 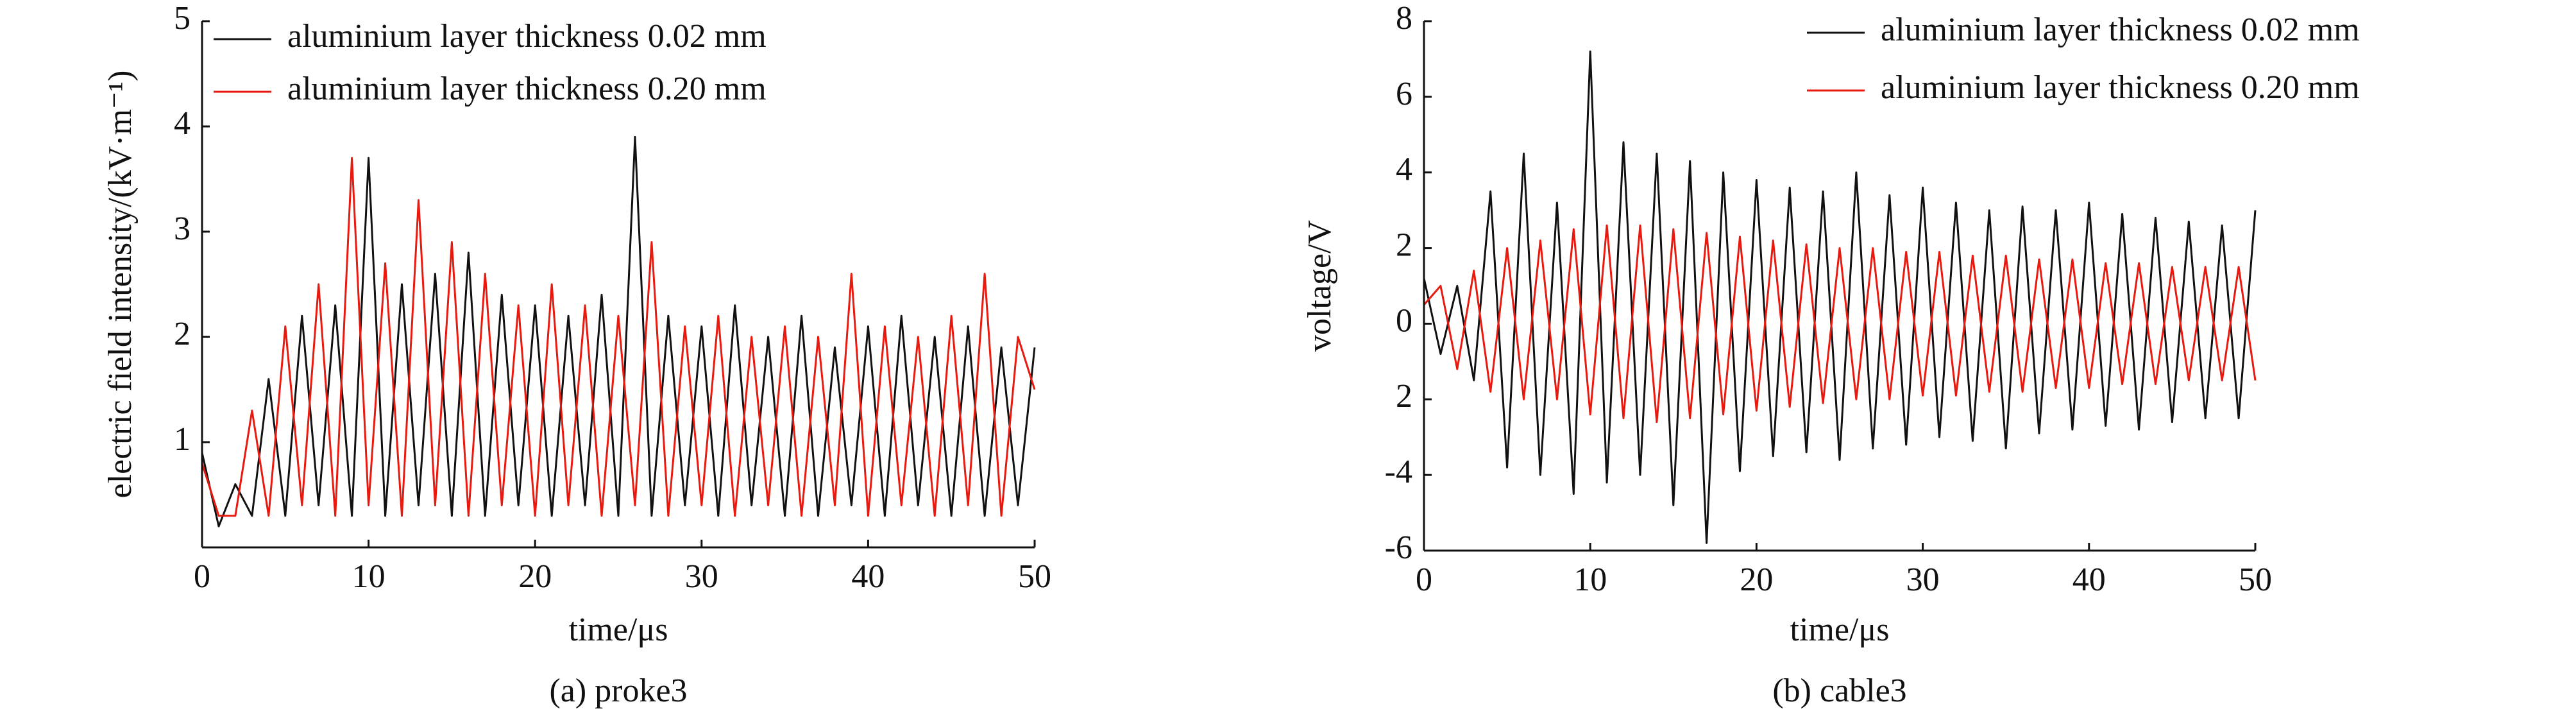 What do you see at coordinates (182, 228) in the screenshot?
I see `y-tick-label: 3` at bounding box center [182, 228].